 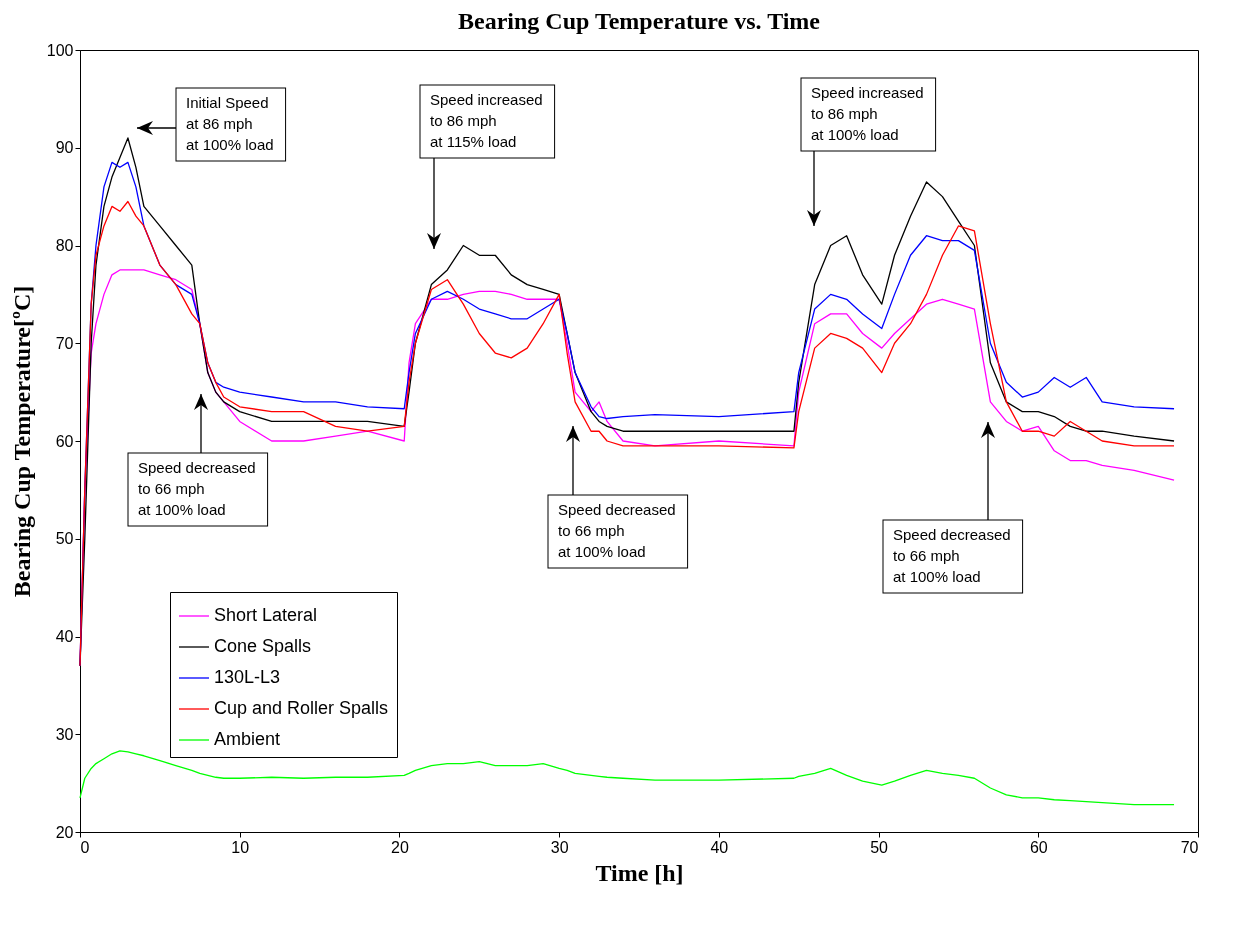 What do you see at coordinates (1038, 847) in the screenshot?
I see `x-tick-label: 60` at bounding box center [1038, 847].